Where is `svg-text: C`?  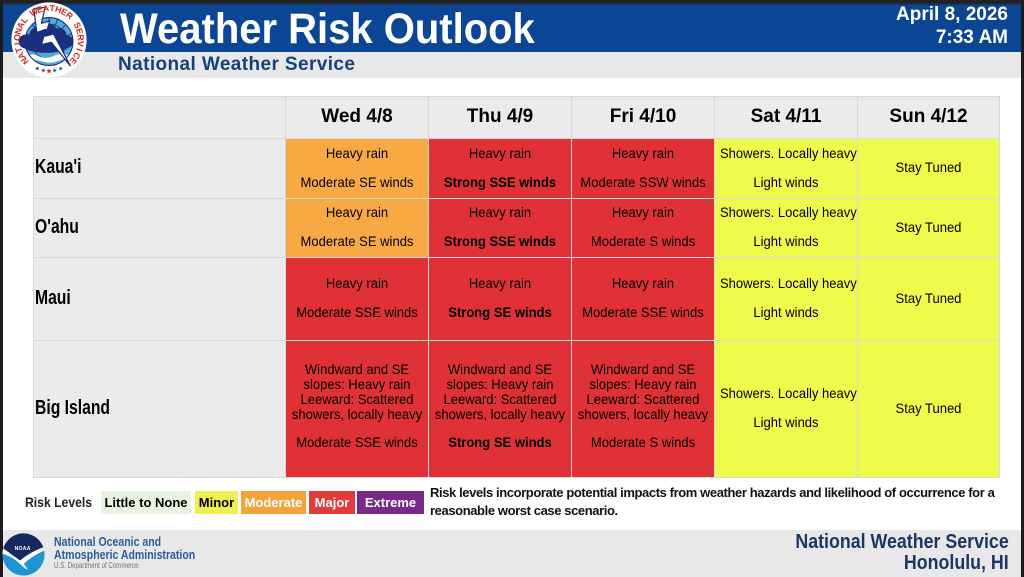
svg-text: C is located at coordinates (76, 56).